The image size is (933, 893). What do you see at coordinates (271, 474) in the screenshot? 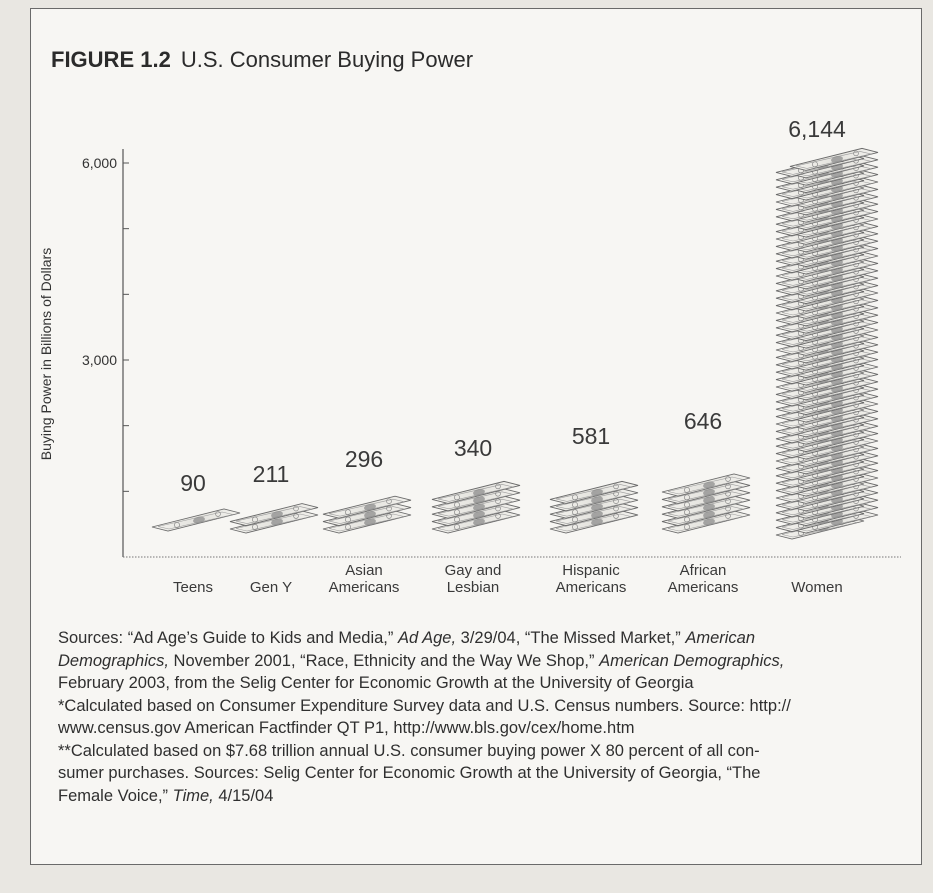
I see `value-label: 211` at bounding box center [271, 474].